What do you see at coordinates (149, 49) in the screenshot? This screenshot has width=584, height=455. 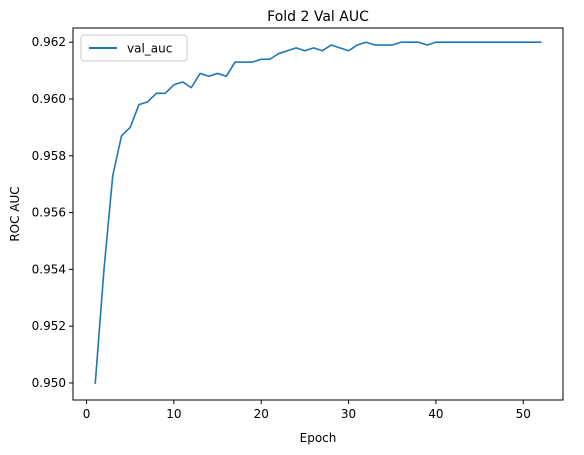 I see `legend-label-val-auc: val_auc` at bounding box center [149, 49].